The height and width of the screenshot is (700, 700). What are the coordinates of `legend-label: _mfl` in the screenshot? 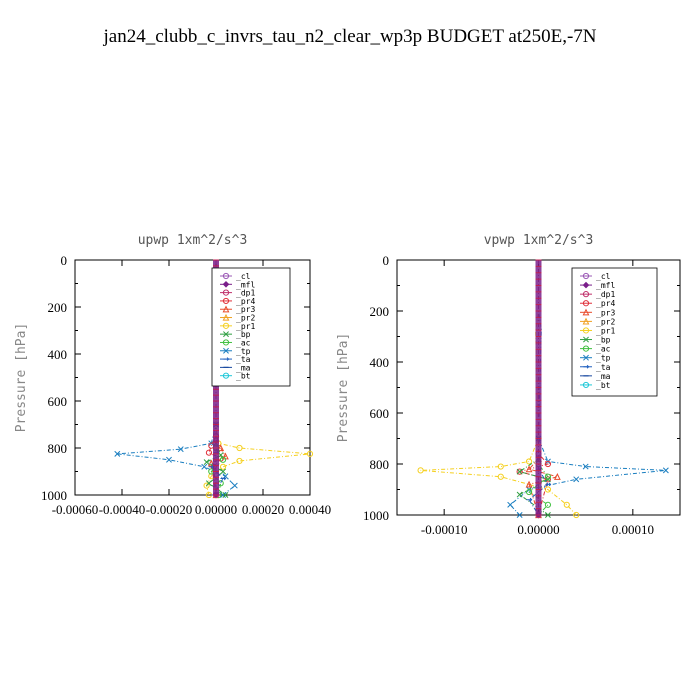 It's located at (605, 285).